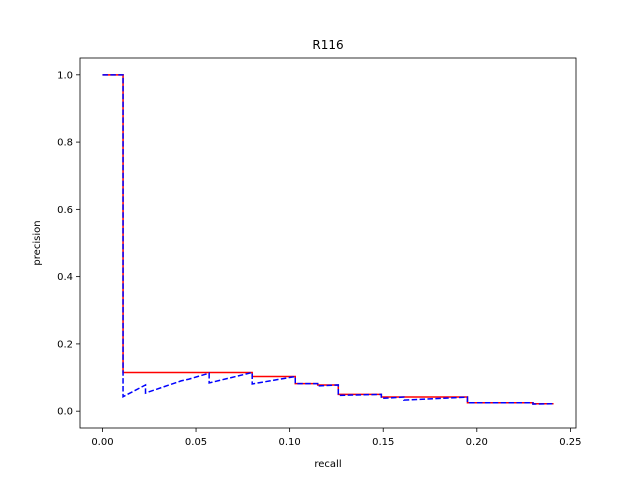 The image size is (640, 480). I want to click on y-tick-label: 0.0, so click(65, 412).